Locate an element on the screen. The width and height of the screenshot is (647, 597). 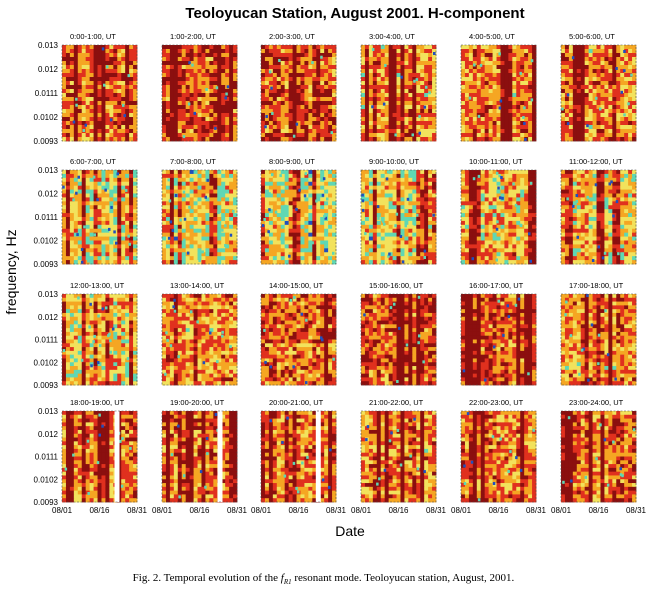
y-tick-label: 0.012 is located at coordinates (48, 194).